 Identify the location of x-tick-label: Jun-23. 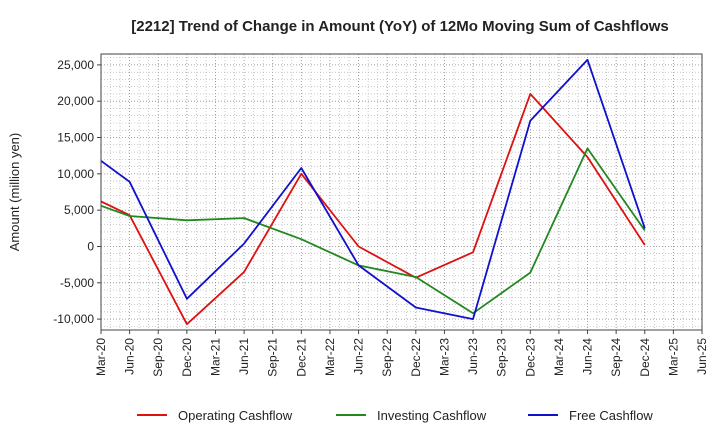
(473, 356).